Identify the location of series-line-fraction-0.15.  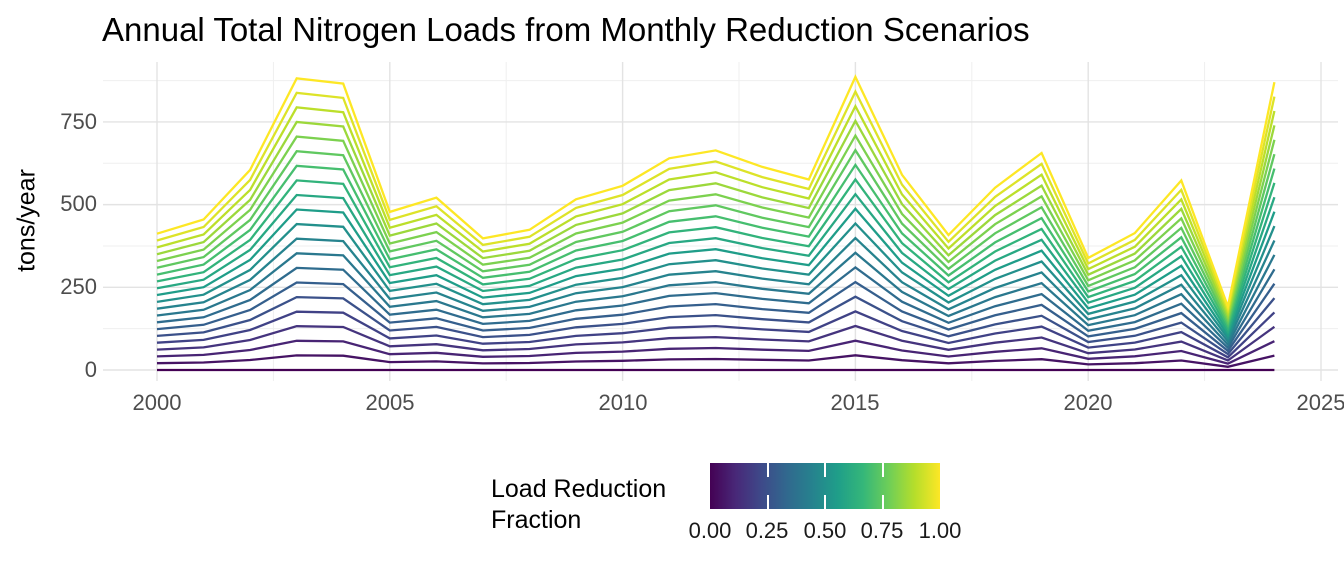
(716, 343).